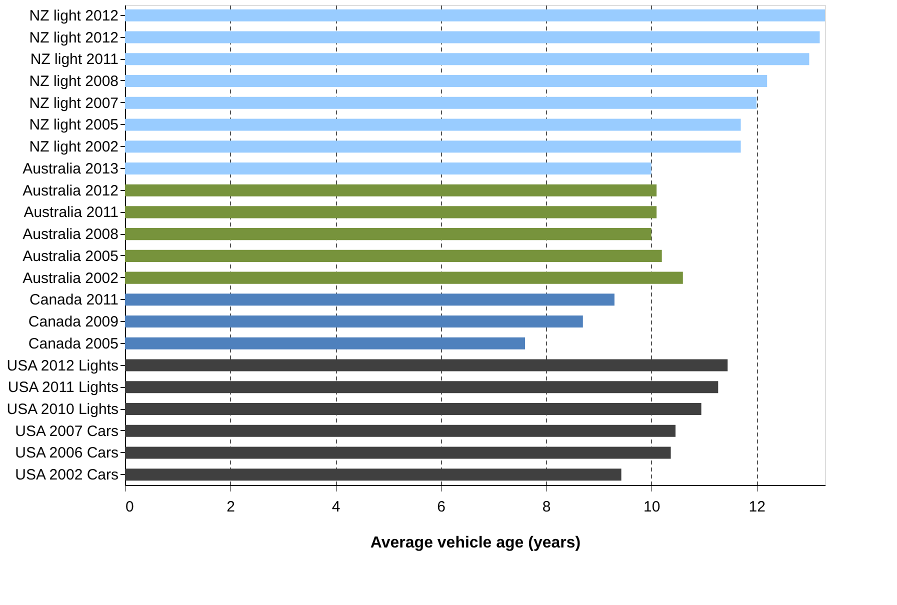  Describe the element at coordinates (74, 59) in the screenshot. I see `y-tick-label: NZ light 2011` at that location.